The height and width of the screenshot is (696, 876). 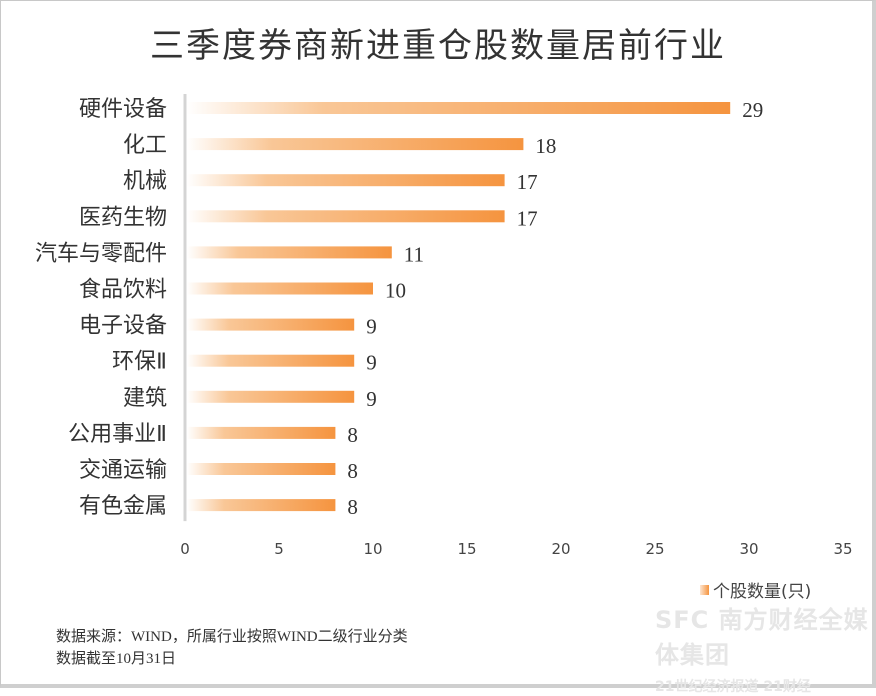 I want to click on legend: 个股数量(只), so click(x=755, y=589).